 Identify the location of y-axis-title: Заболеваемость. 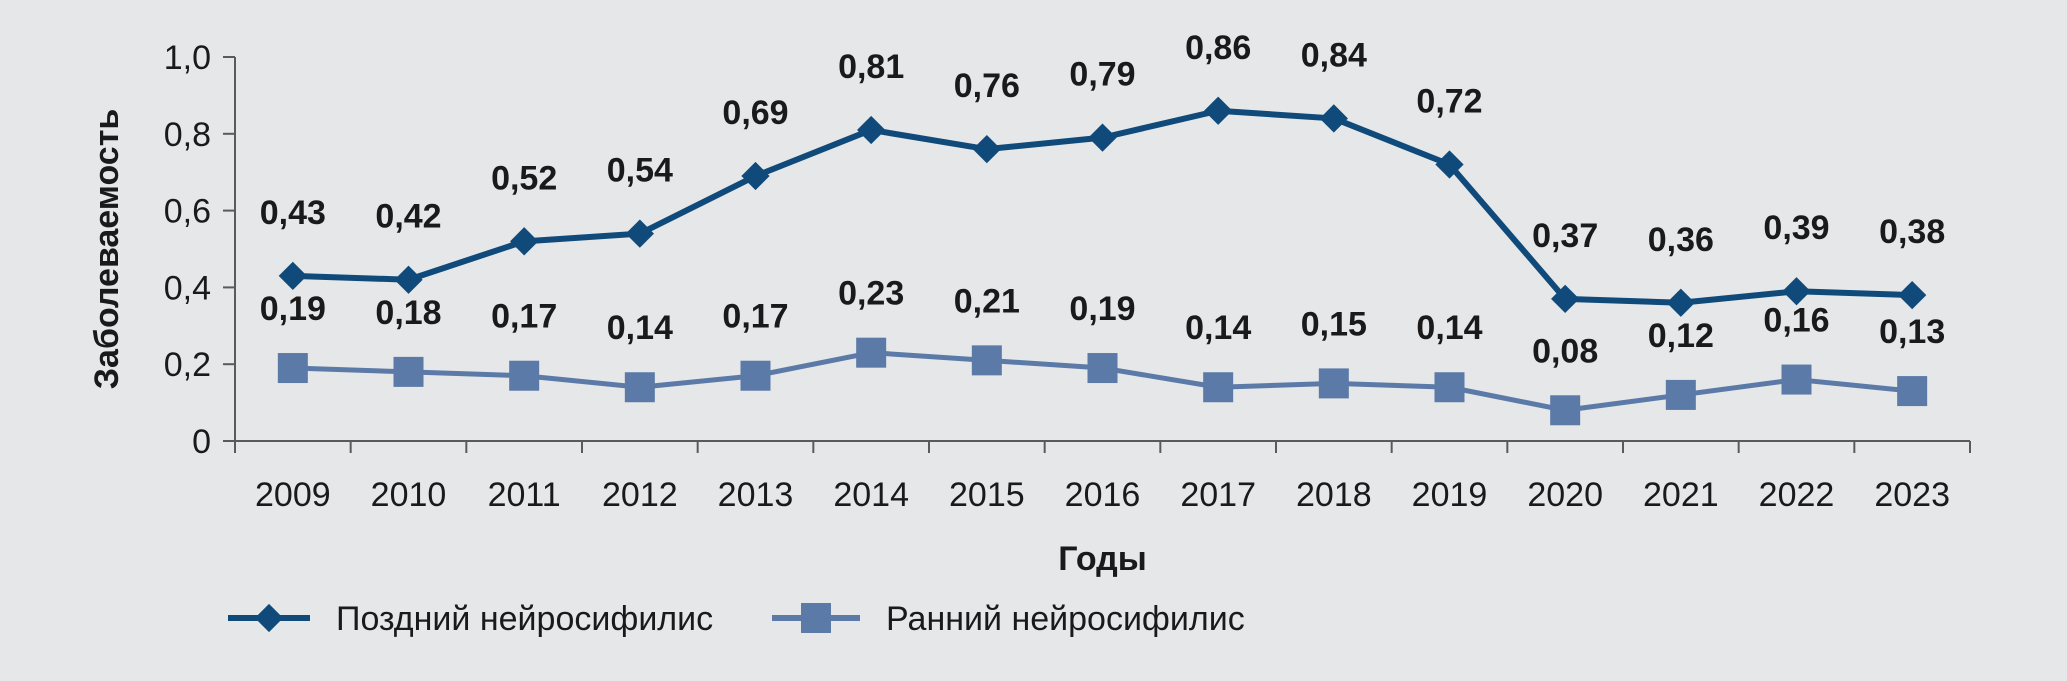
(107, 249).